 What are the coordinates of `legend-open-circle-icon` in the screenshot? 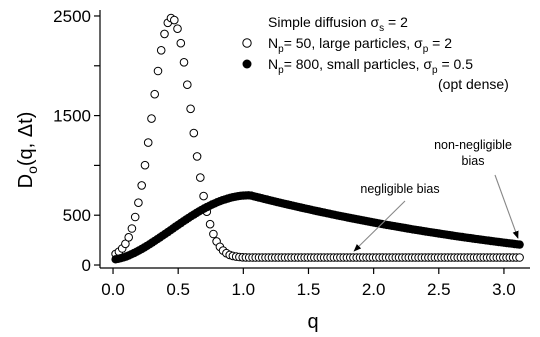 It's located at (247, 43).